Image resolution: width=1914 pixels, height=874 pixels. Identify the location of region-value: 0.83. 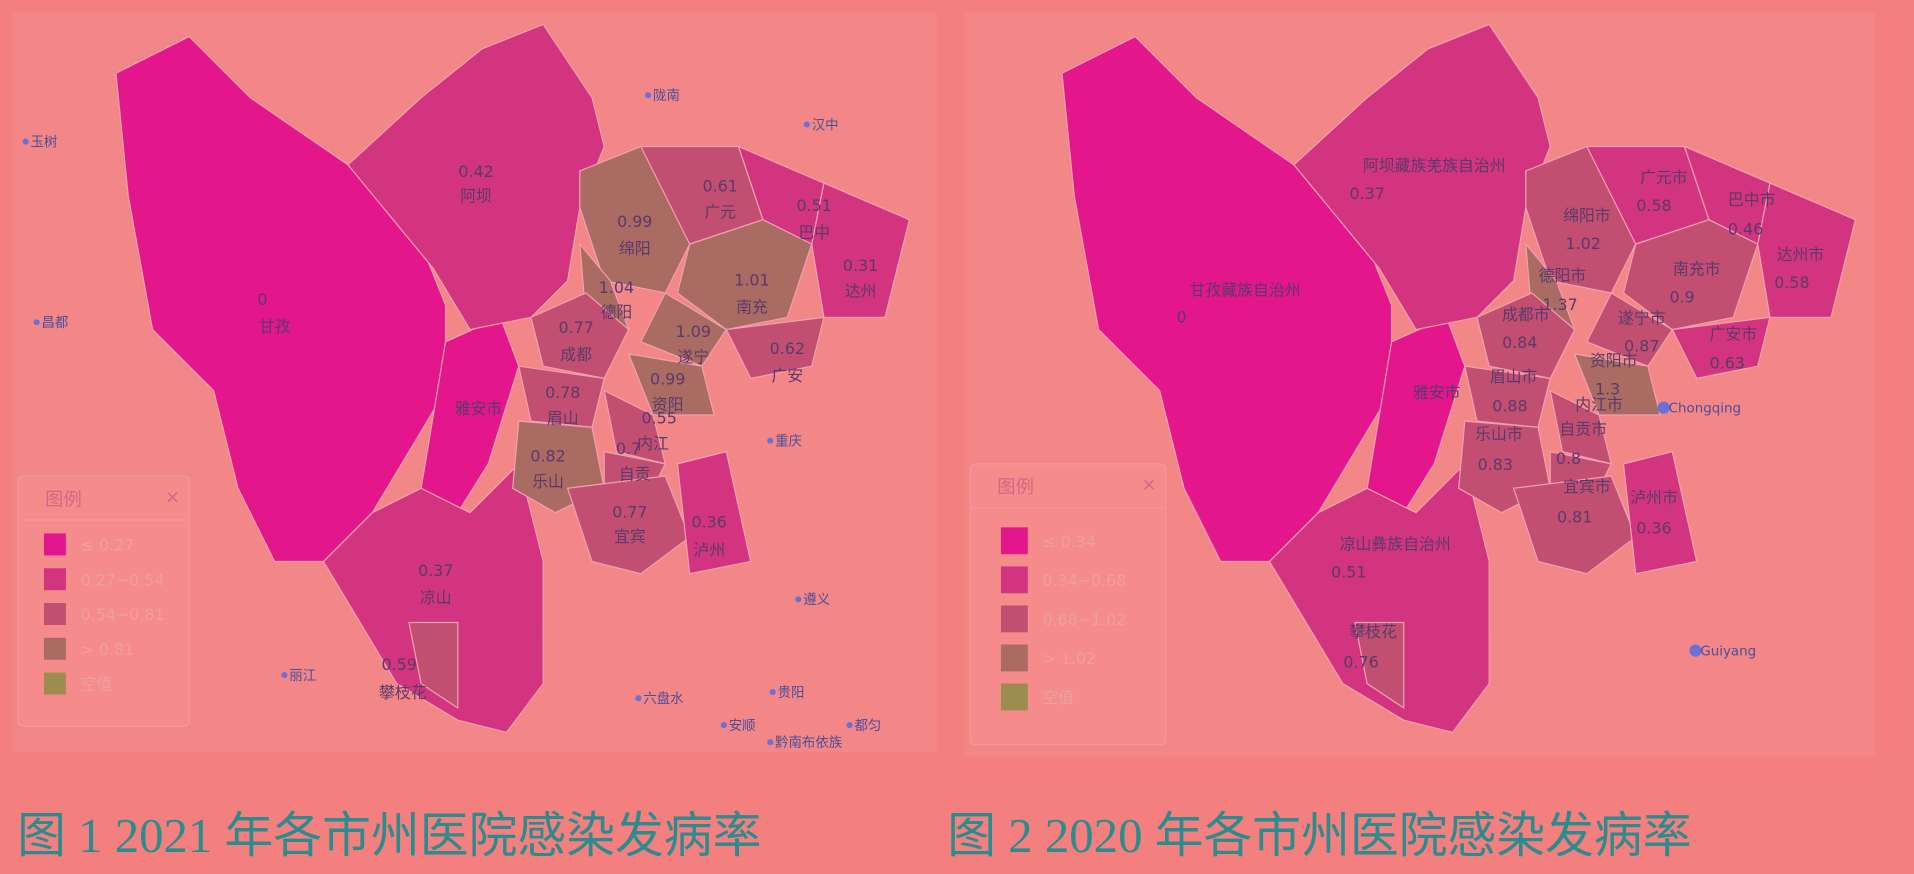
(1495, 464).